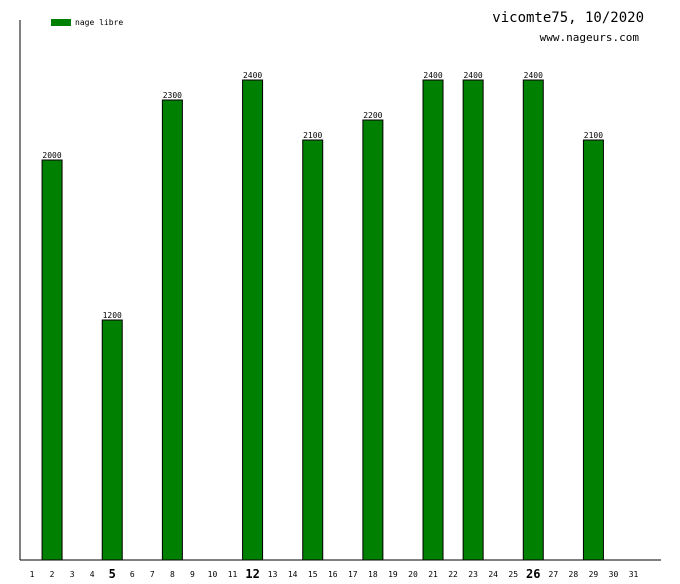  What do you see at coordinates (493, 574) in the screenshot?
I see `x-tick-label-24: 24` at bounding box center [493, 574].